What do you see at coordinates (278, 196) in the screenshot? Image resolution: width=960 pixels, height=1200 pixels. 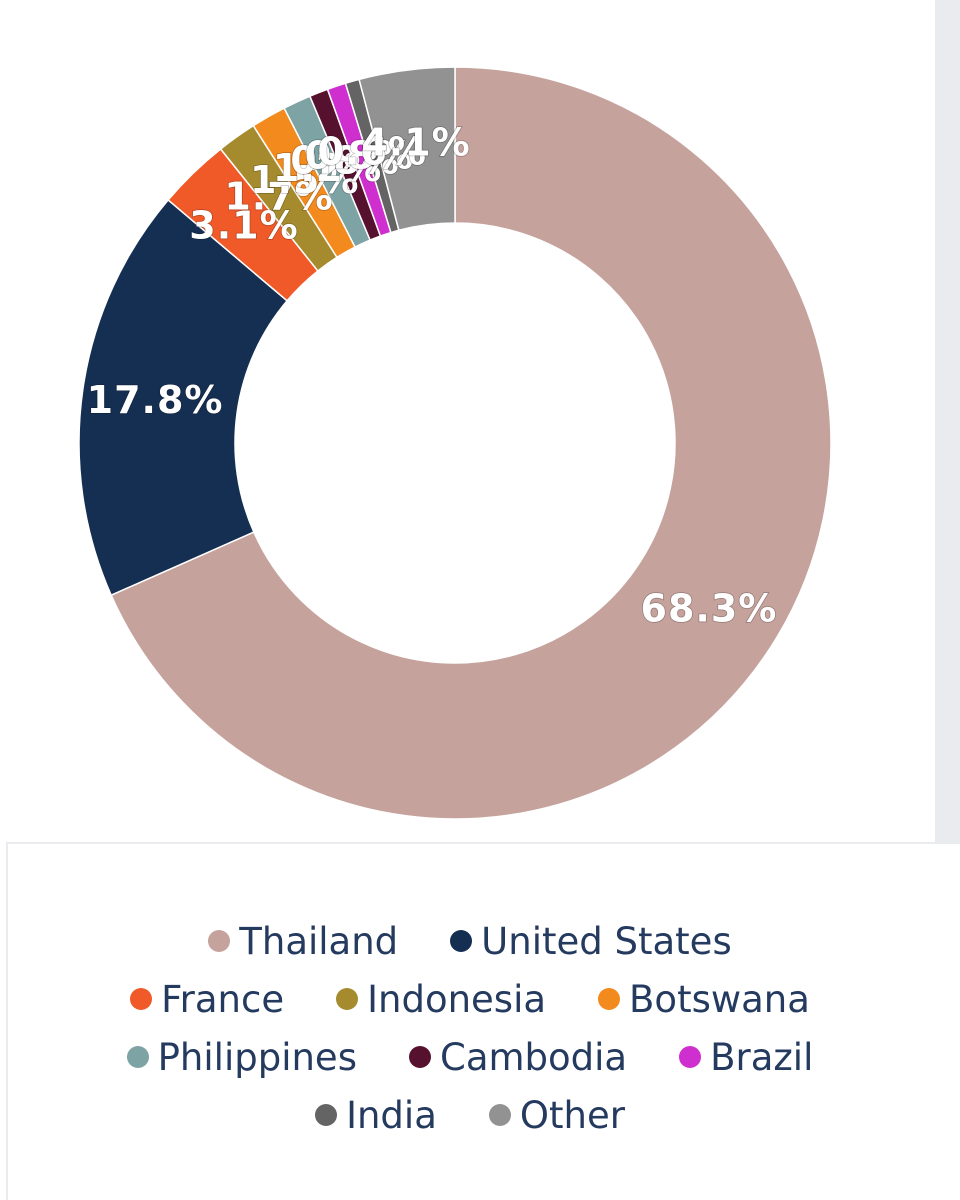 I see `slice-label-indonesia: 1.7%` at bounding box center [278, 196].